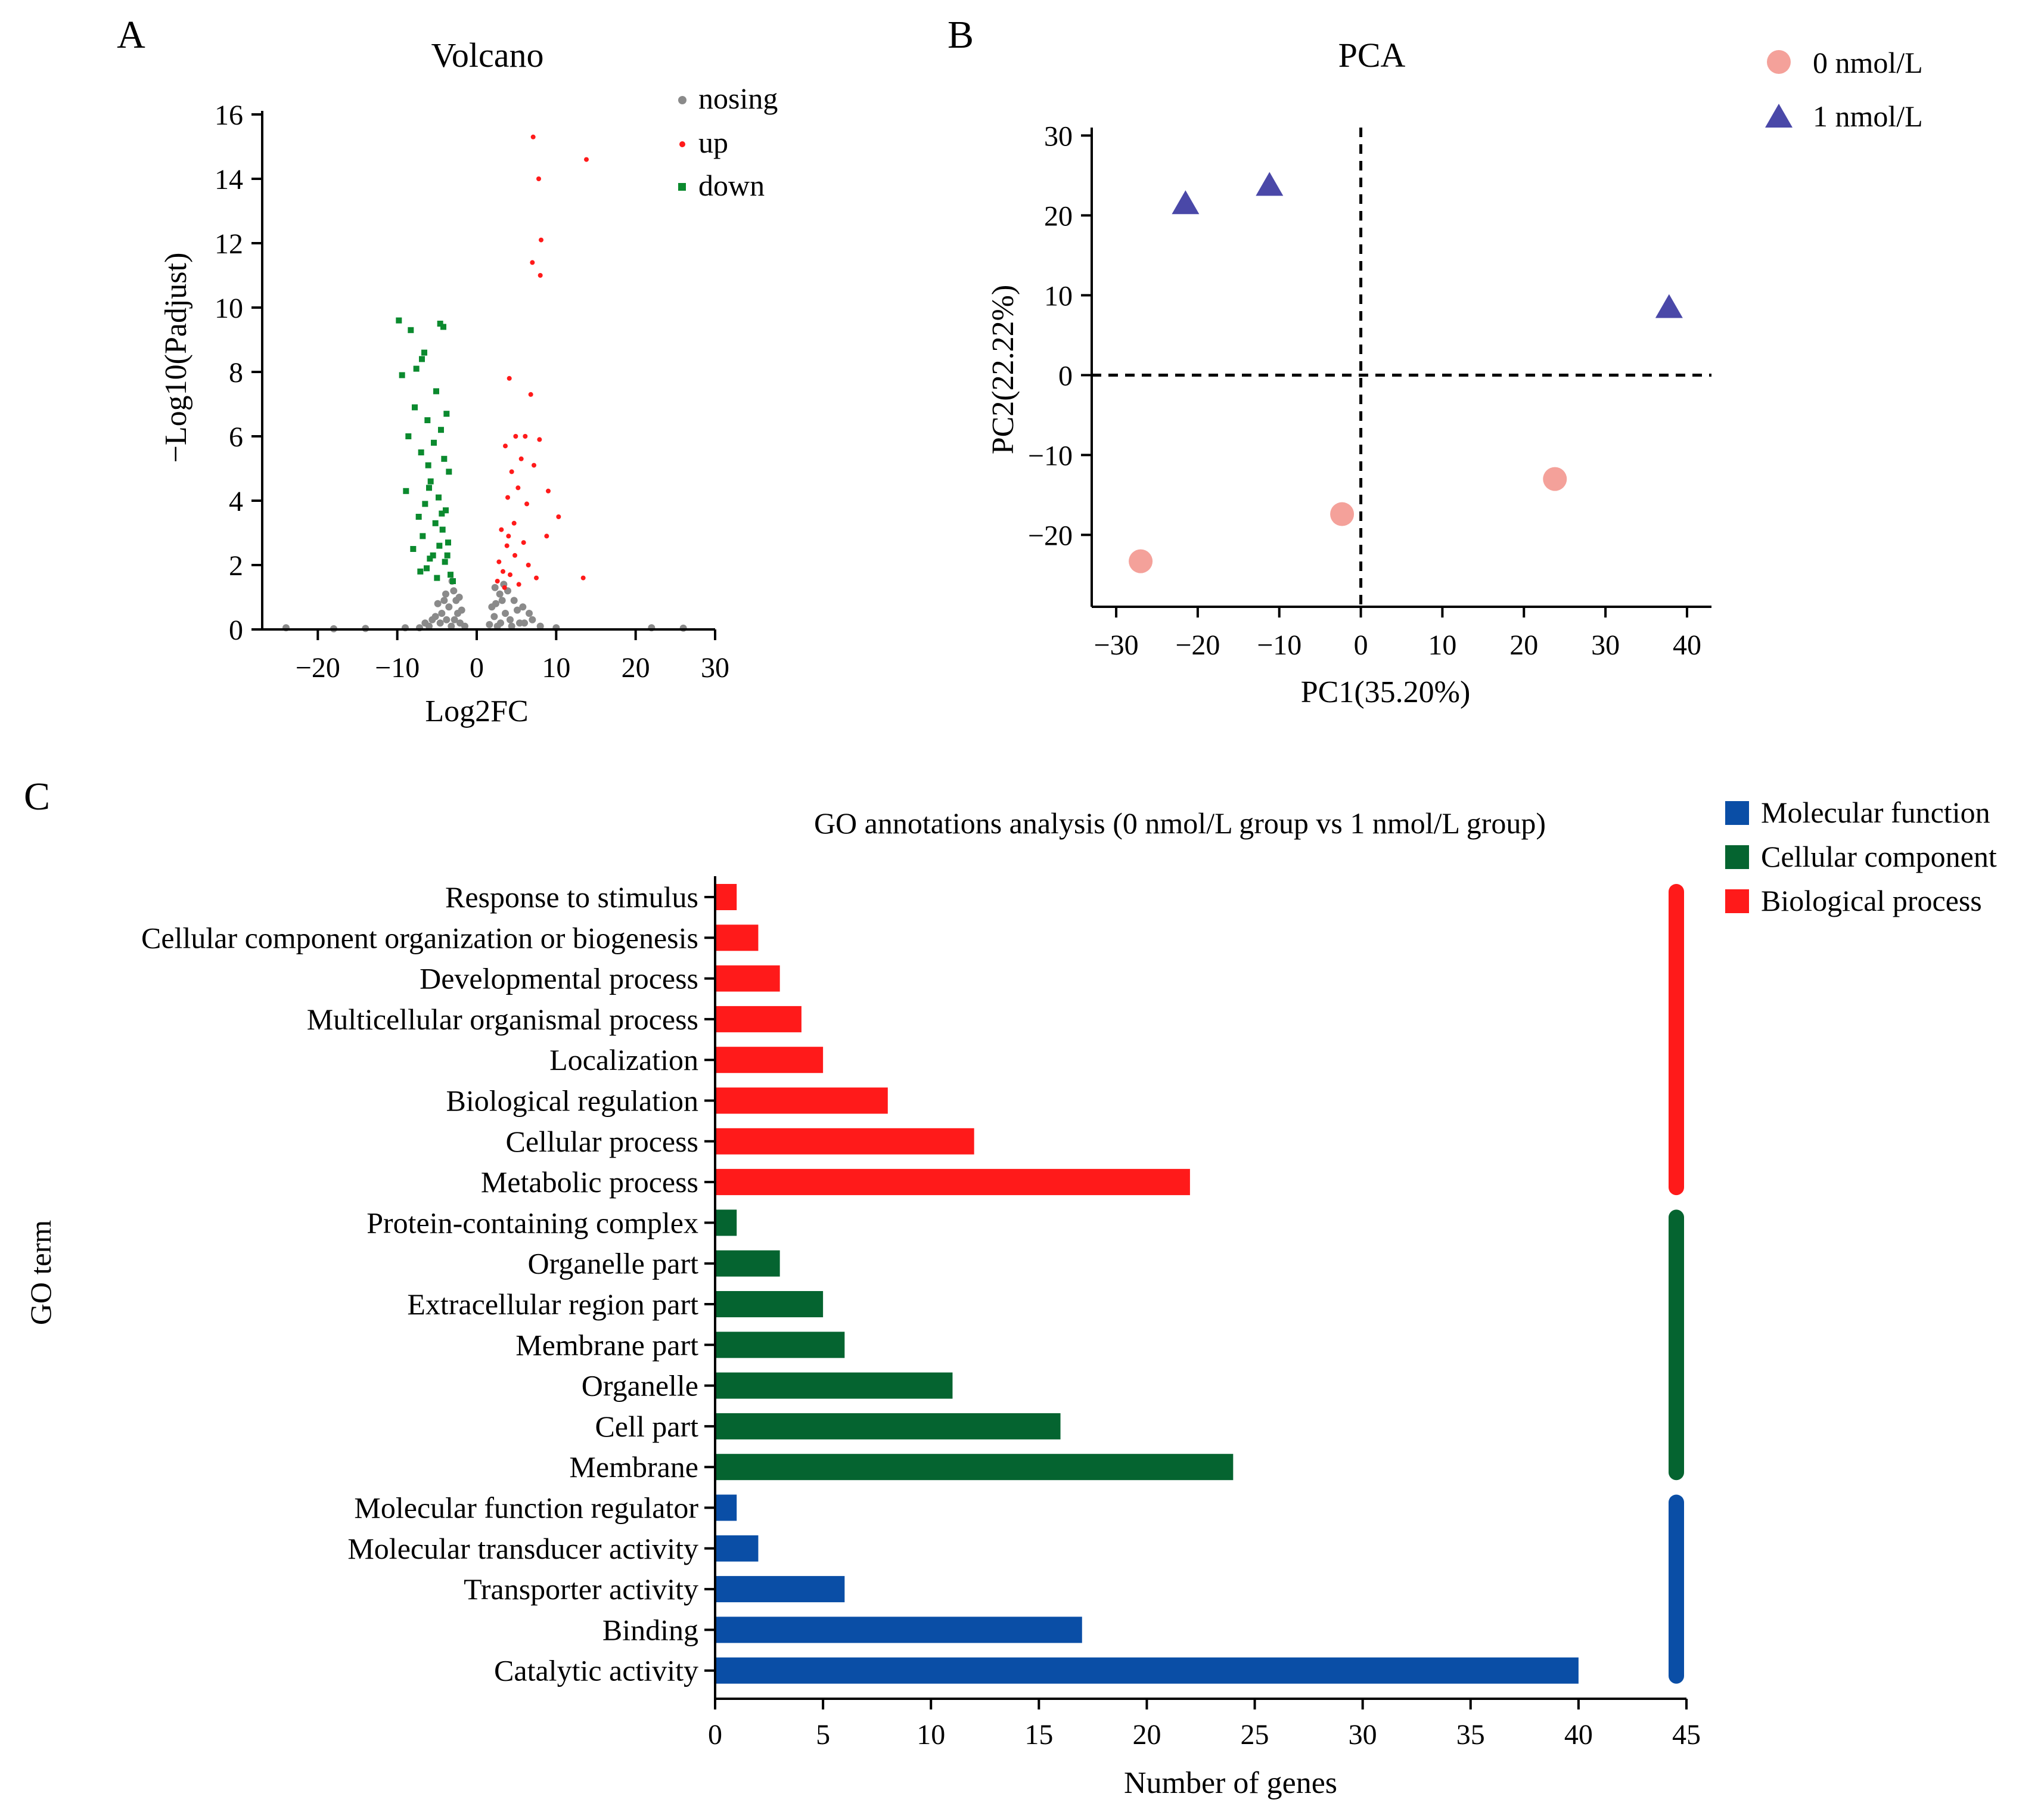  Describe the element at coordinates (1677, 1589) in the screenshot. I see `go-group-bar-mf` at that location.